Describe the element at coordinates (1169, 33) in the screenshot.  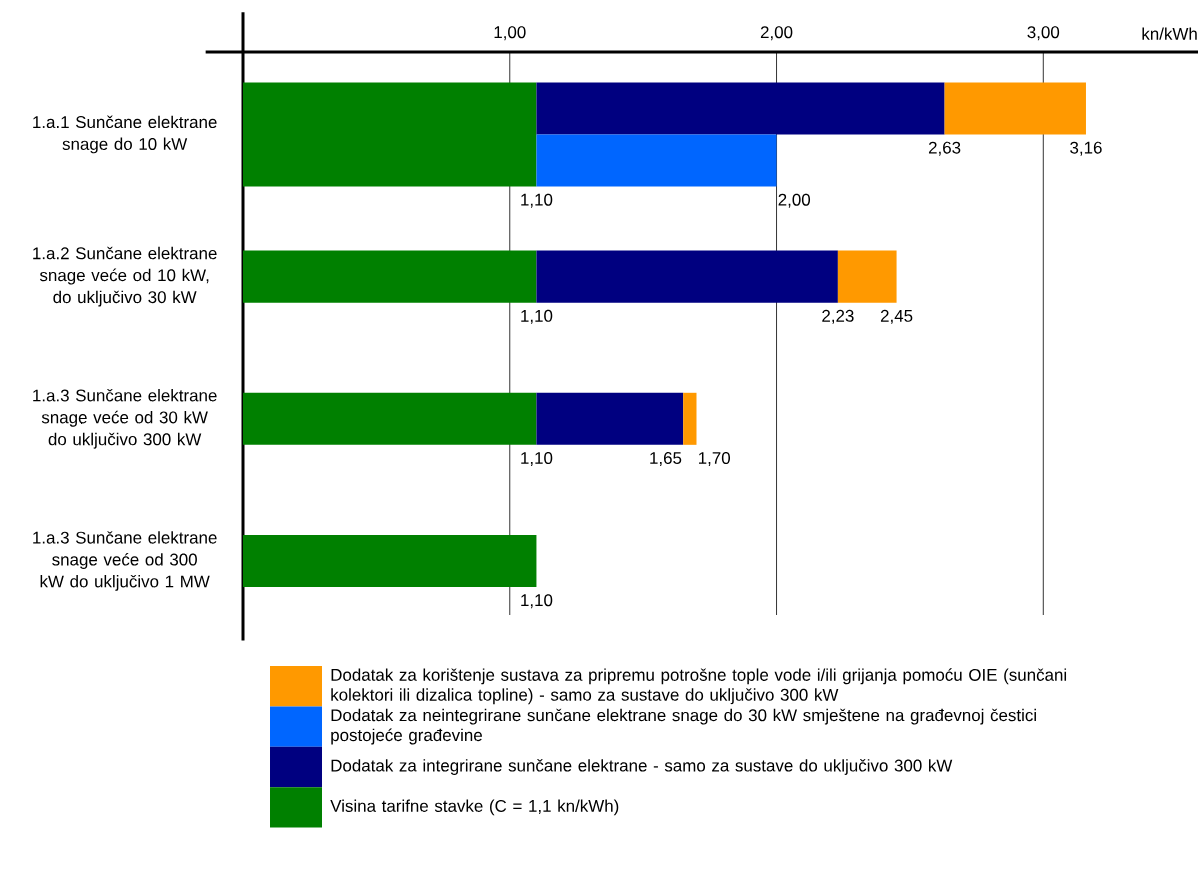
I see `x-axis-title: kn/kWh` at that location.